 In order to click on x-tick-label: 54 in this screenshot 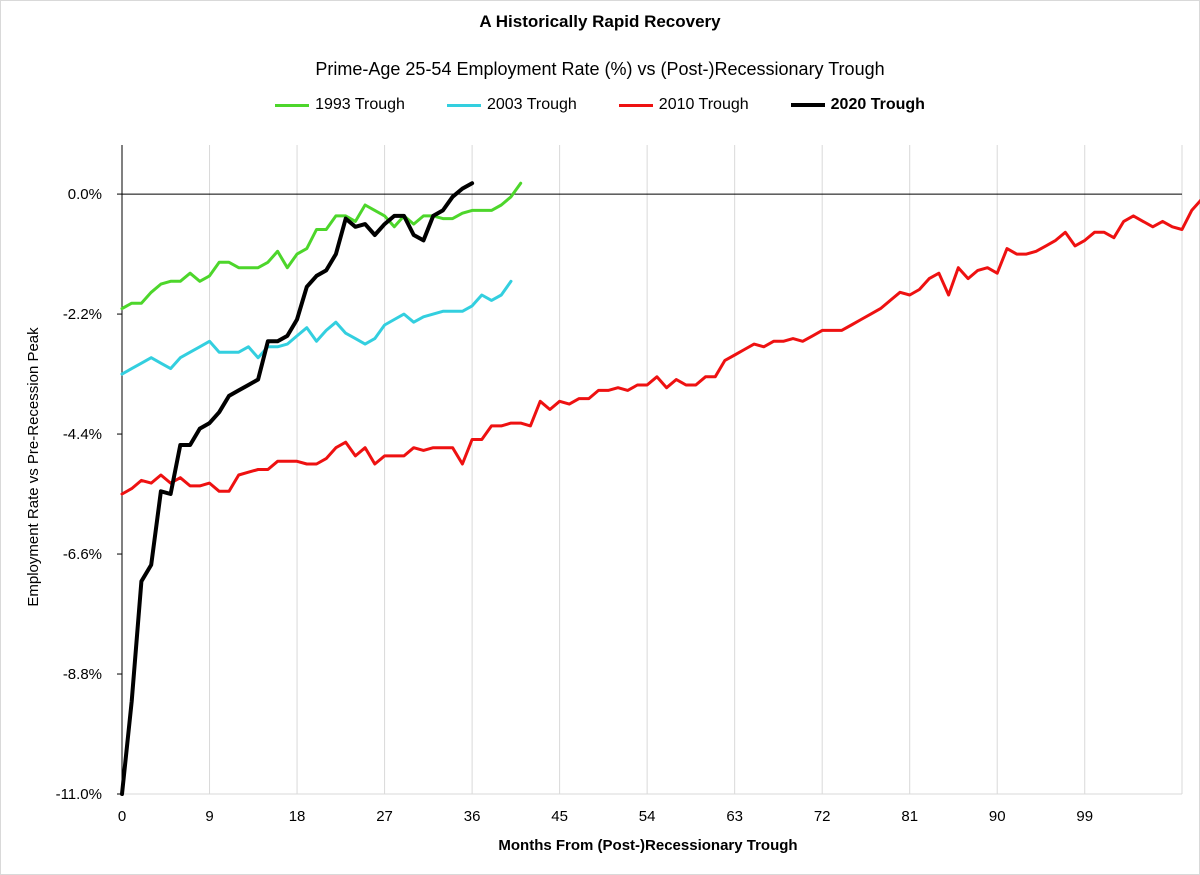, I will do `click(647, 816)`.